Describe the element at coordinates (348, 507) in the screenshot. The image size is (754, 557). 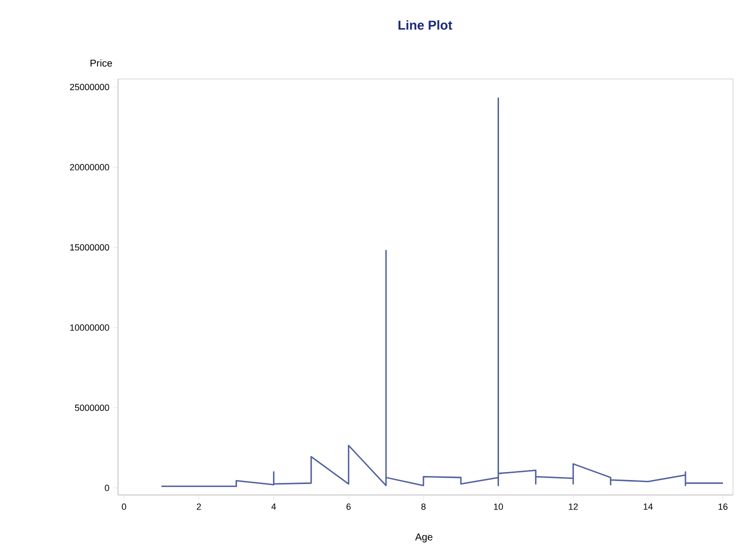
I see `x-tick-label: 6` at that location.